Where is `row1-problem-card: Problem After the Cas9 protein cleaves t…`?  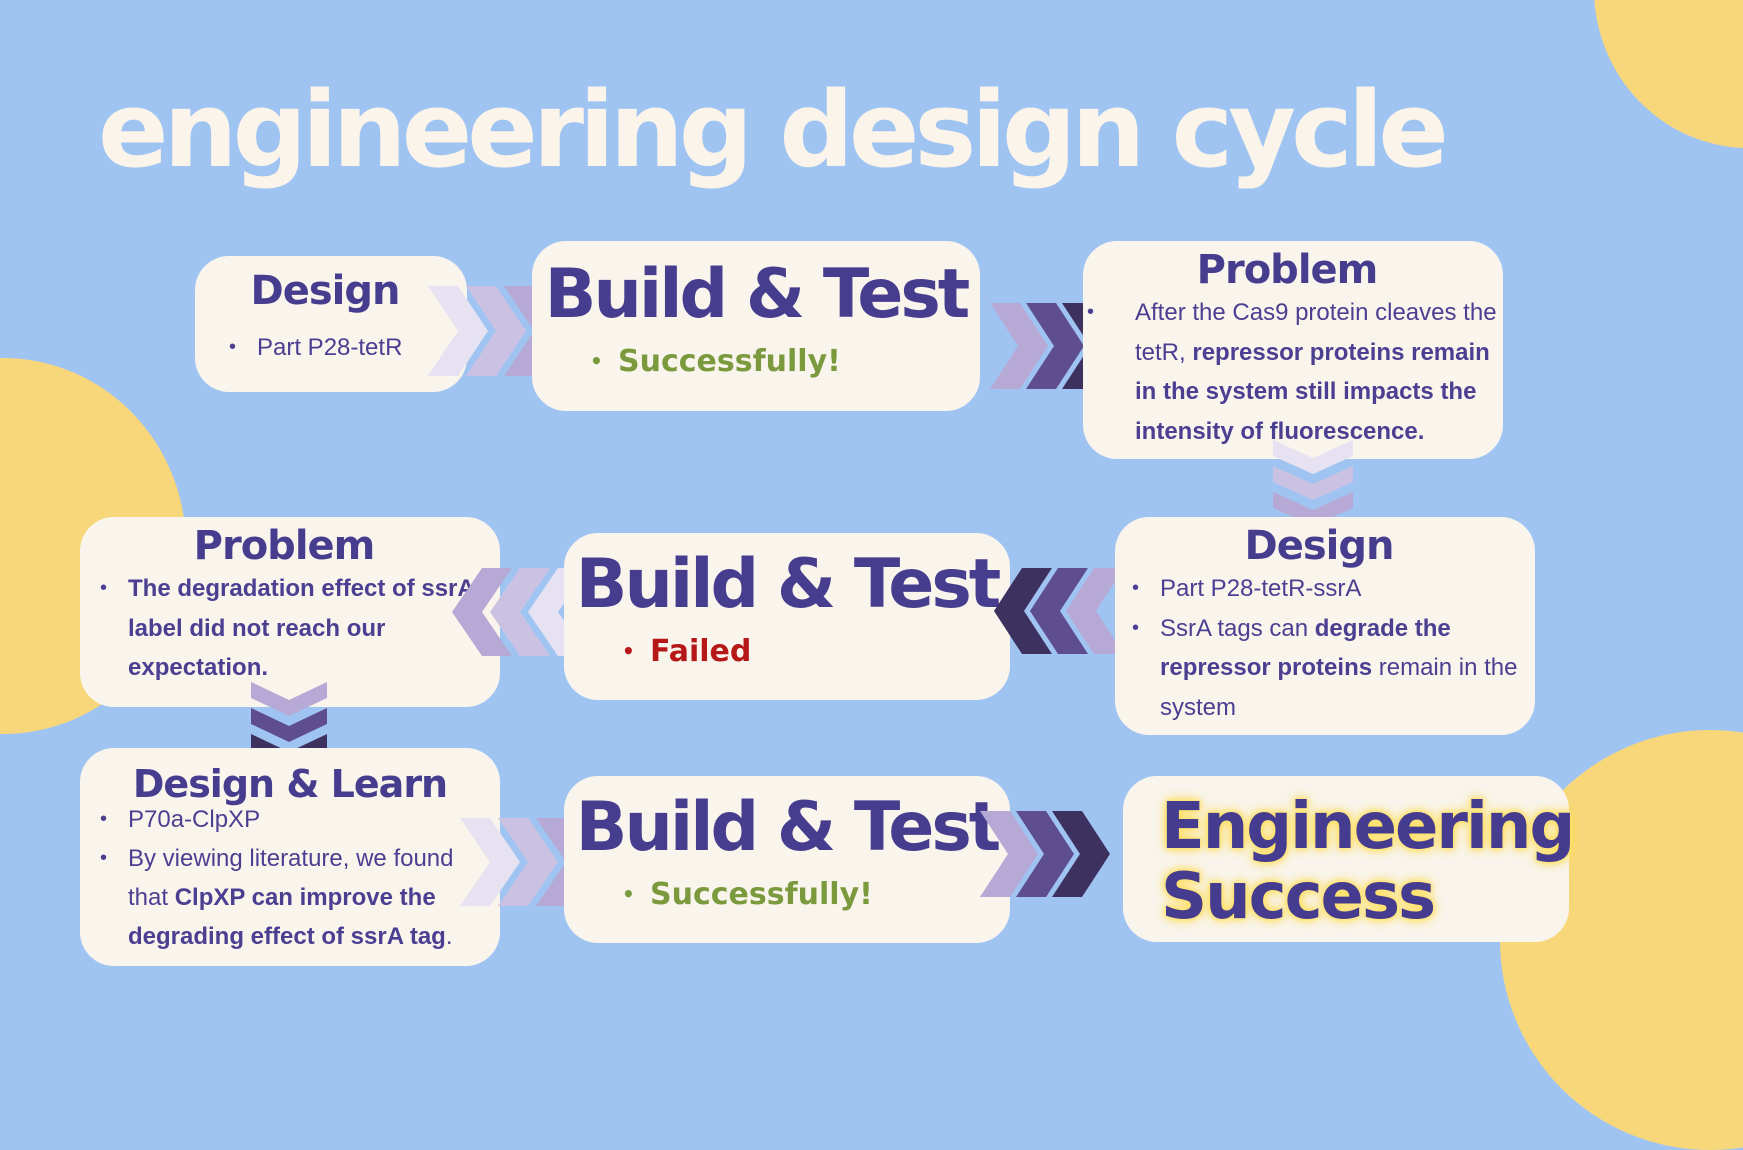
row1-problem-card: Problem After the Cas9 protein cleaves t… is located at coordinates (1293, 350).